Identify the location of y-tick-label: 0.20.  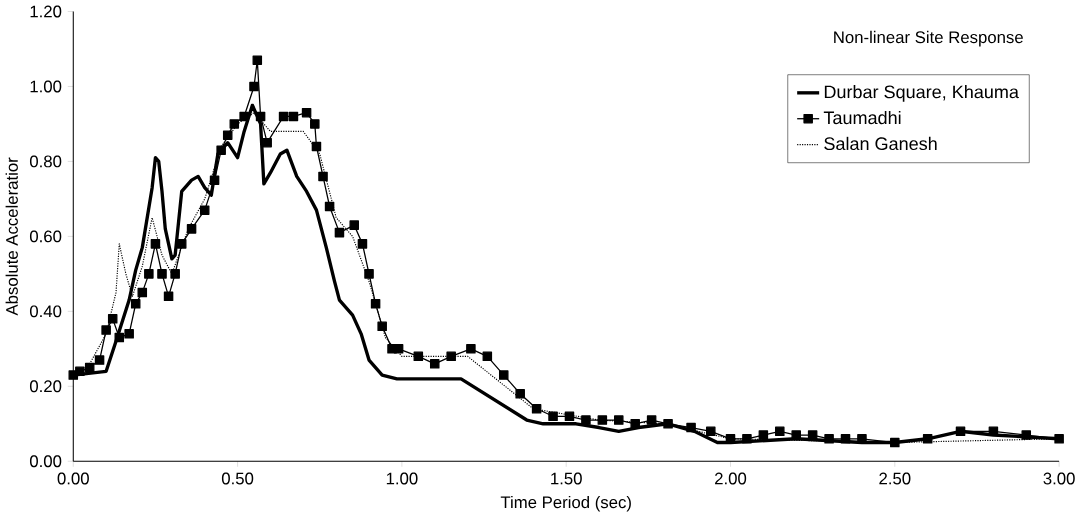
(45, 386).